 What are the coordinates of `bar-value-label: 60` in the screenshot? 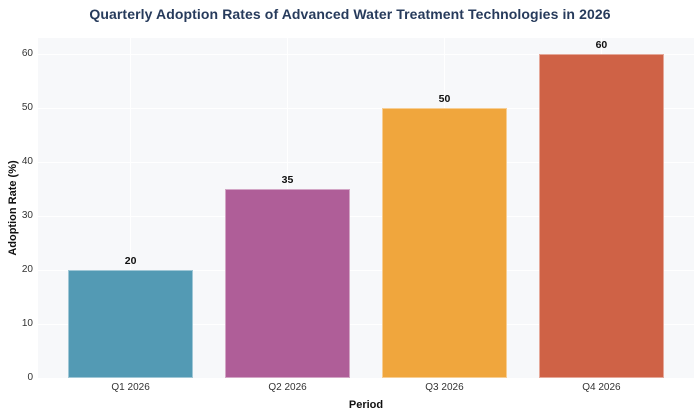 It's located at (601, 44).